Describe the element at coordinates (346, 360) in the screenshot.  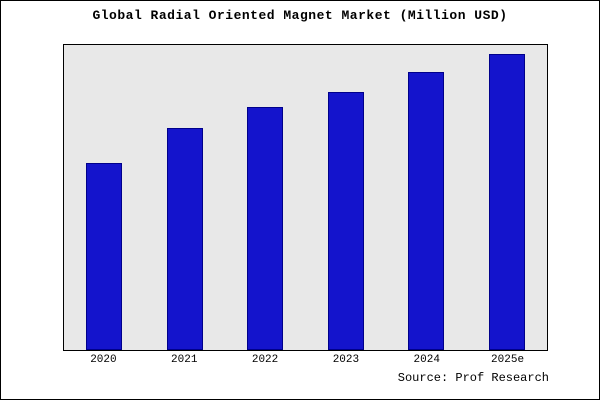
I see `x-tick-label-2023: 2023` at that location.